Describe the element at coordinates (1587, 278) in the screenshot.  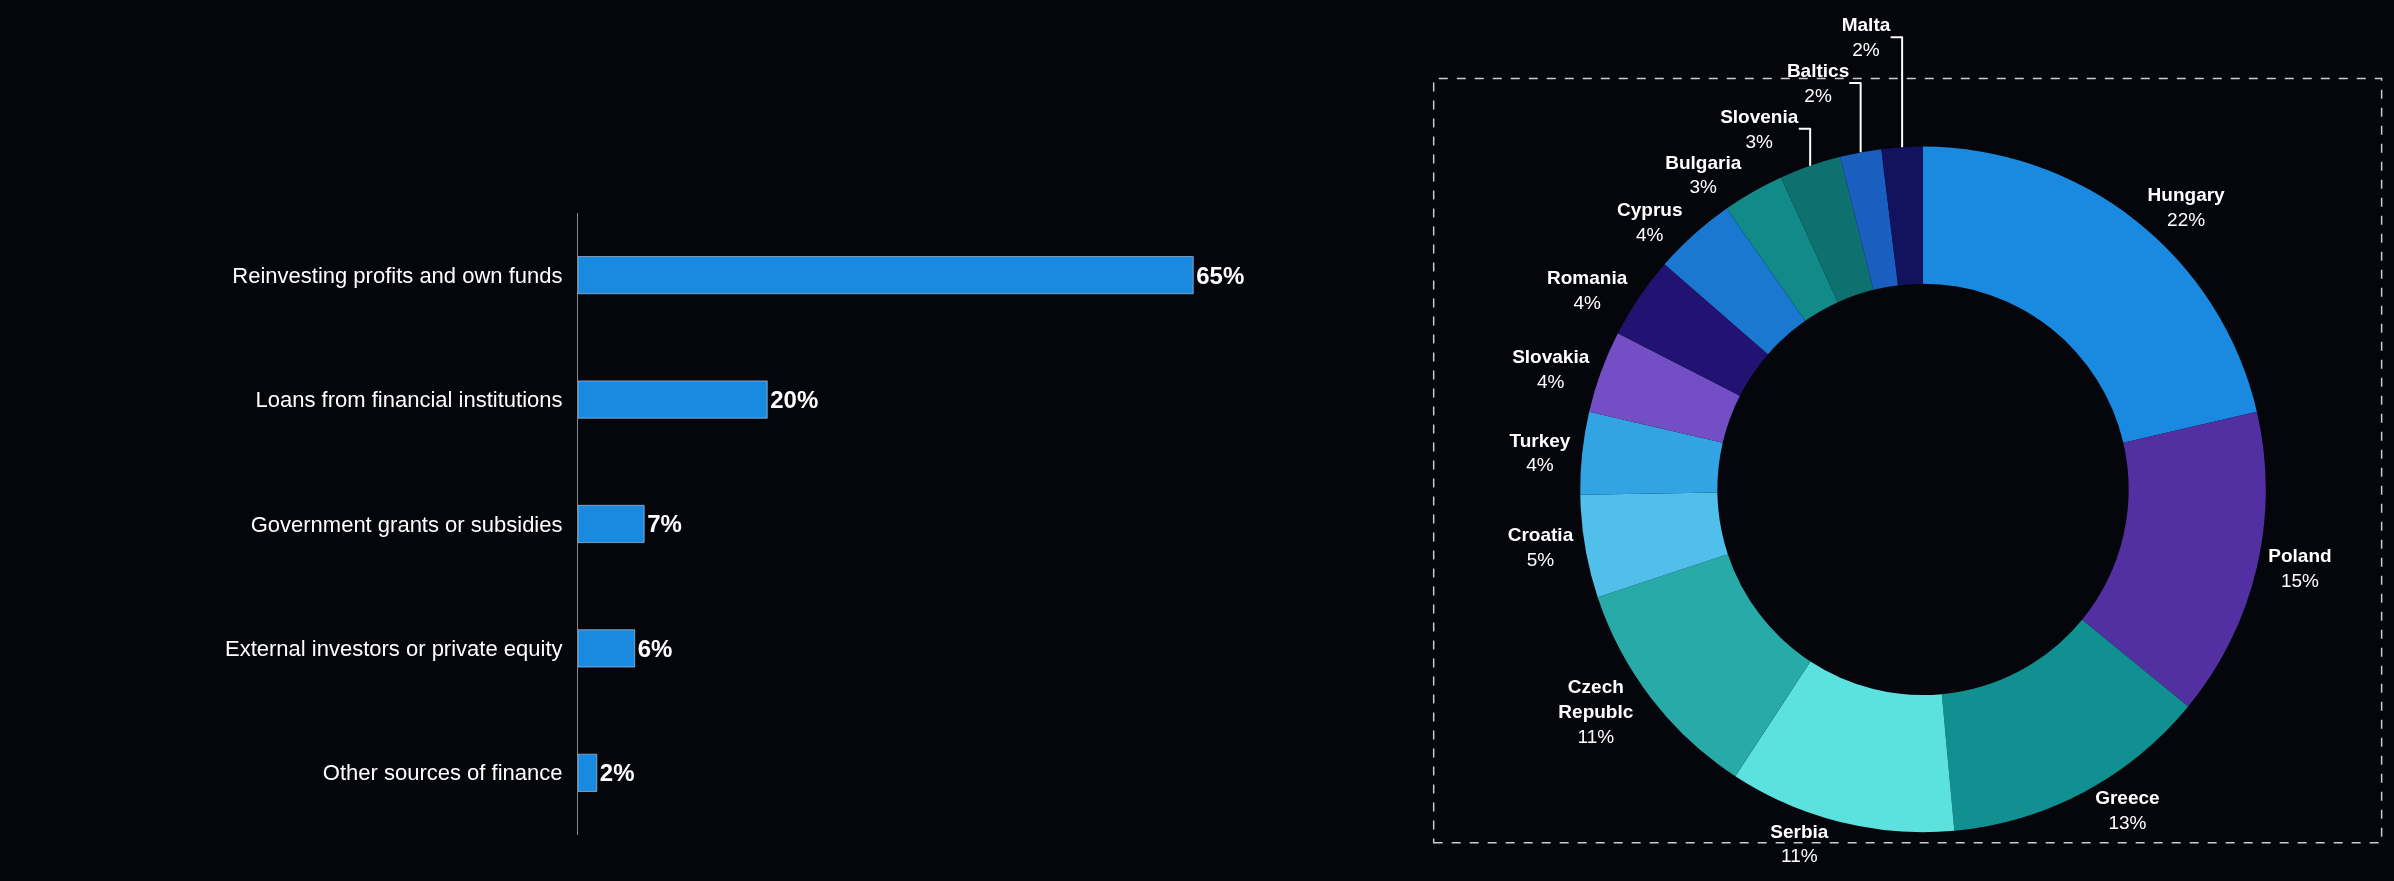
I see `slice-label: Romania` at that location.